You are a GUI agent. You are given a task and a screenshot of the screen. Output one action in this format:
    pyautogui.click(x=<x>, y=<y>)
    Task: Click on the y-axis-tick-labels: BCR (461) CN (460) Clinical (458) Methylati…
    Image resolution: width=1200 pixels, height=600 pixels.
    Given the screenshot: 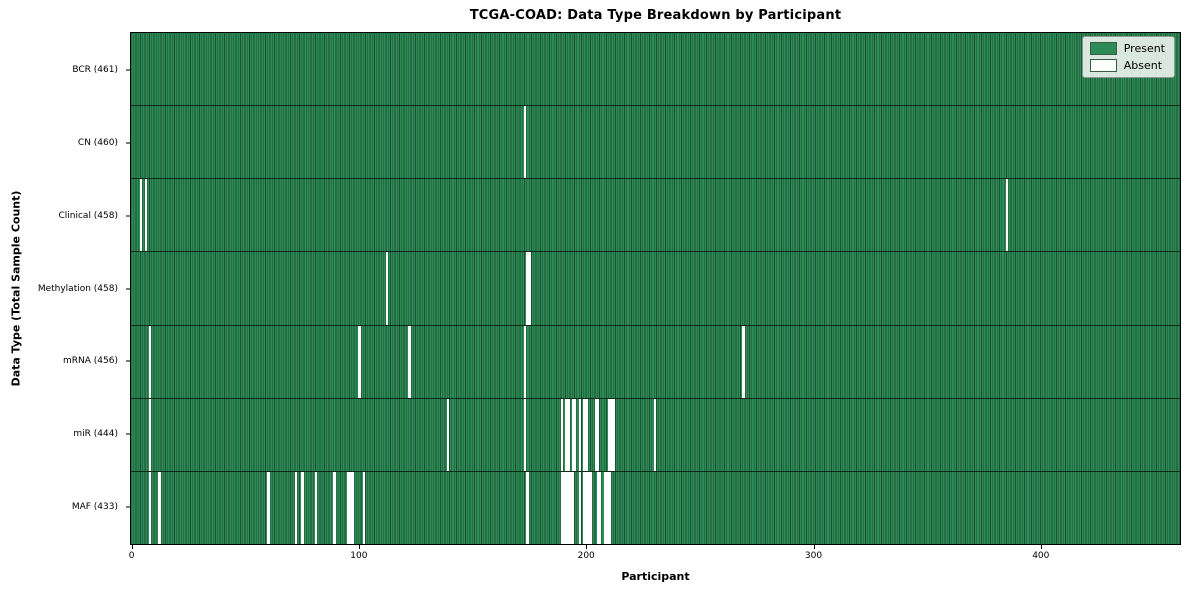 What is the action you would take?
    pyautogui.click(x=65, y=288)
    